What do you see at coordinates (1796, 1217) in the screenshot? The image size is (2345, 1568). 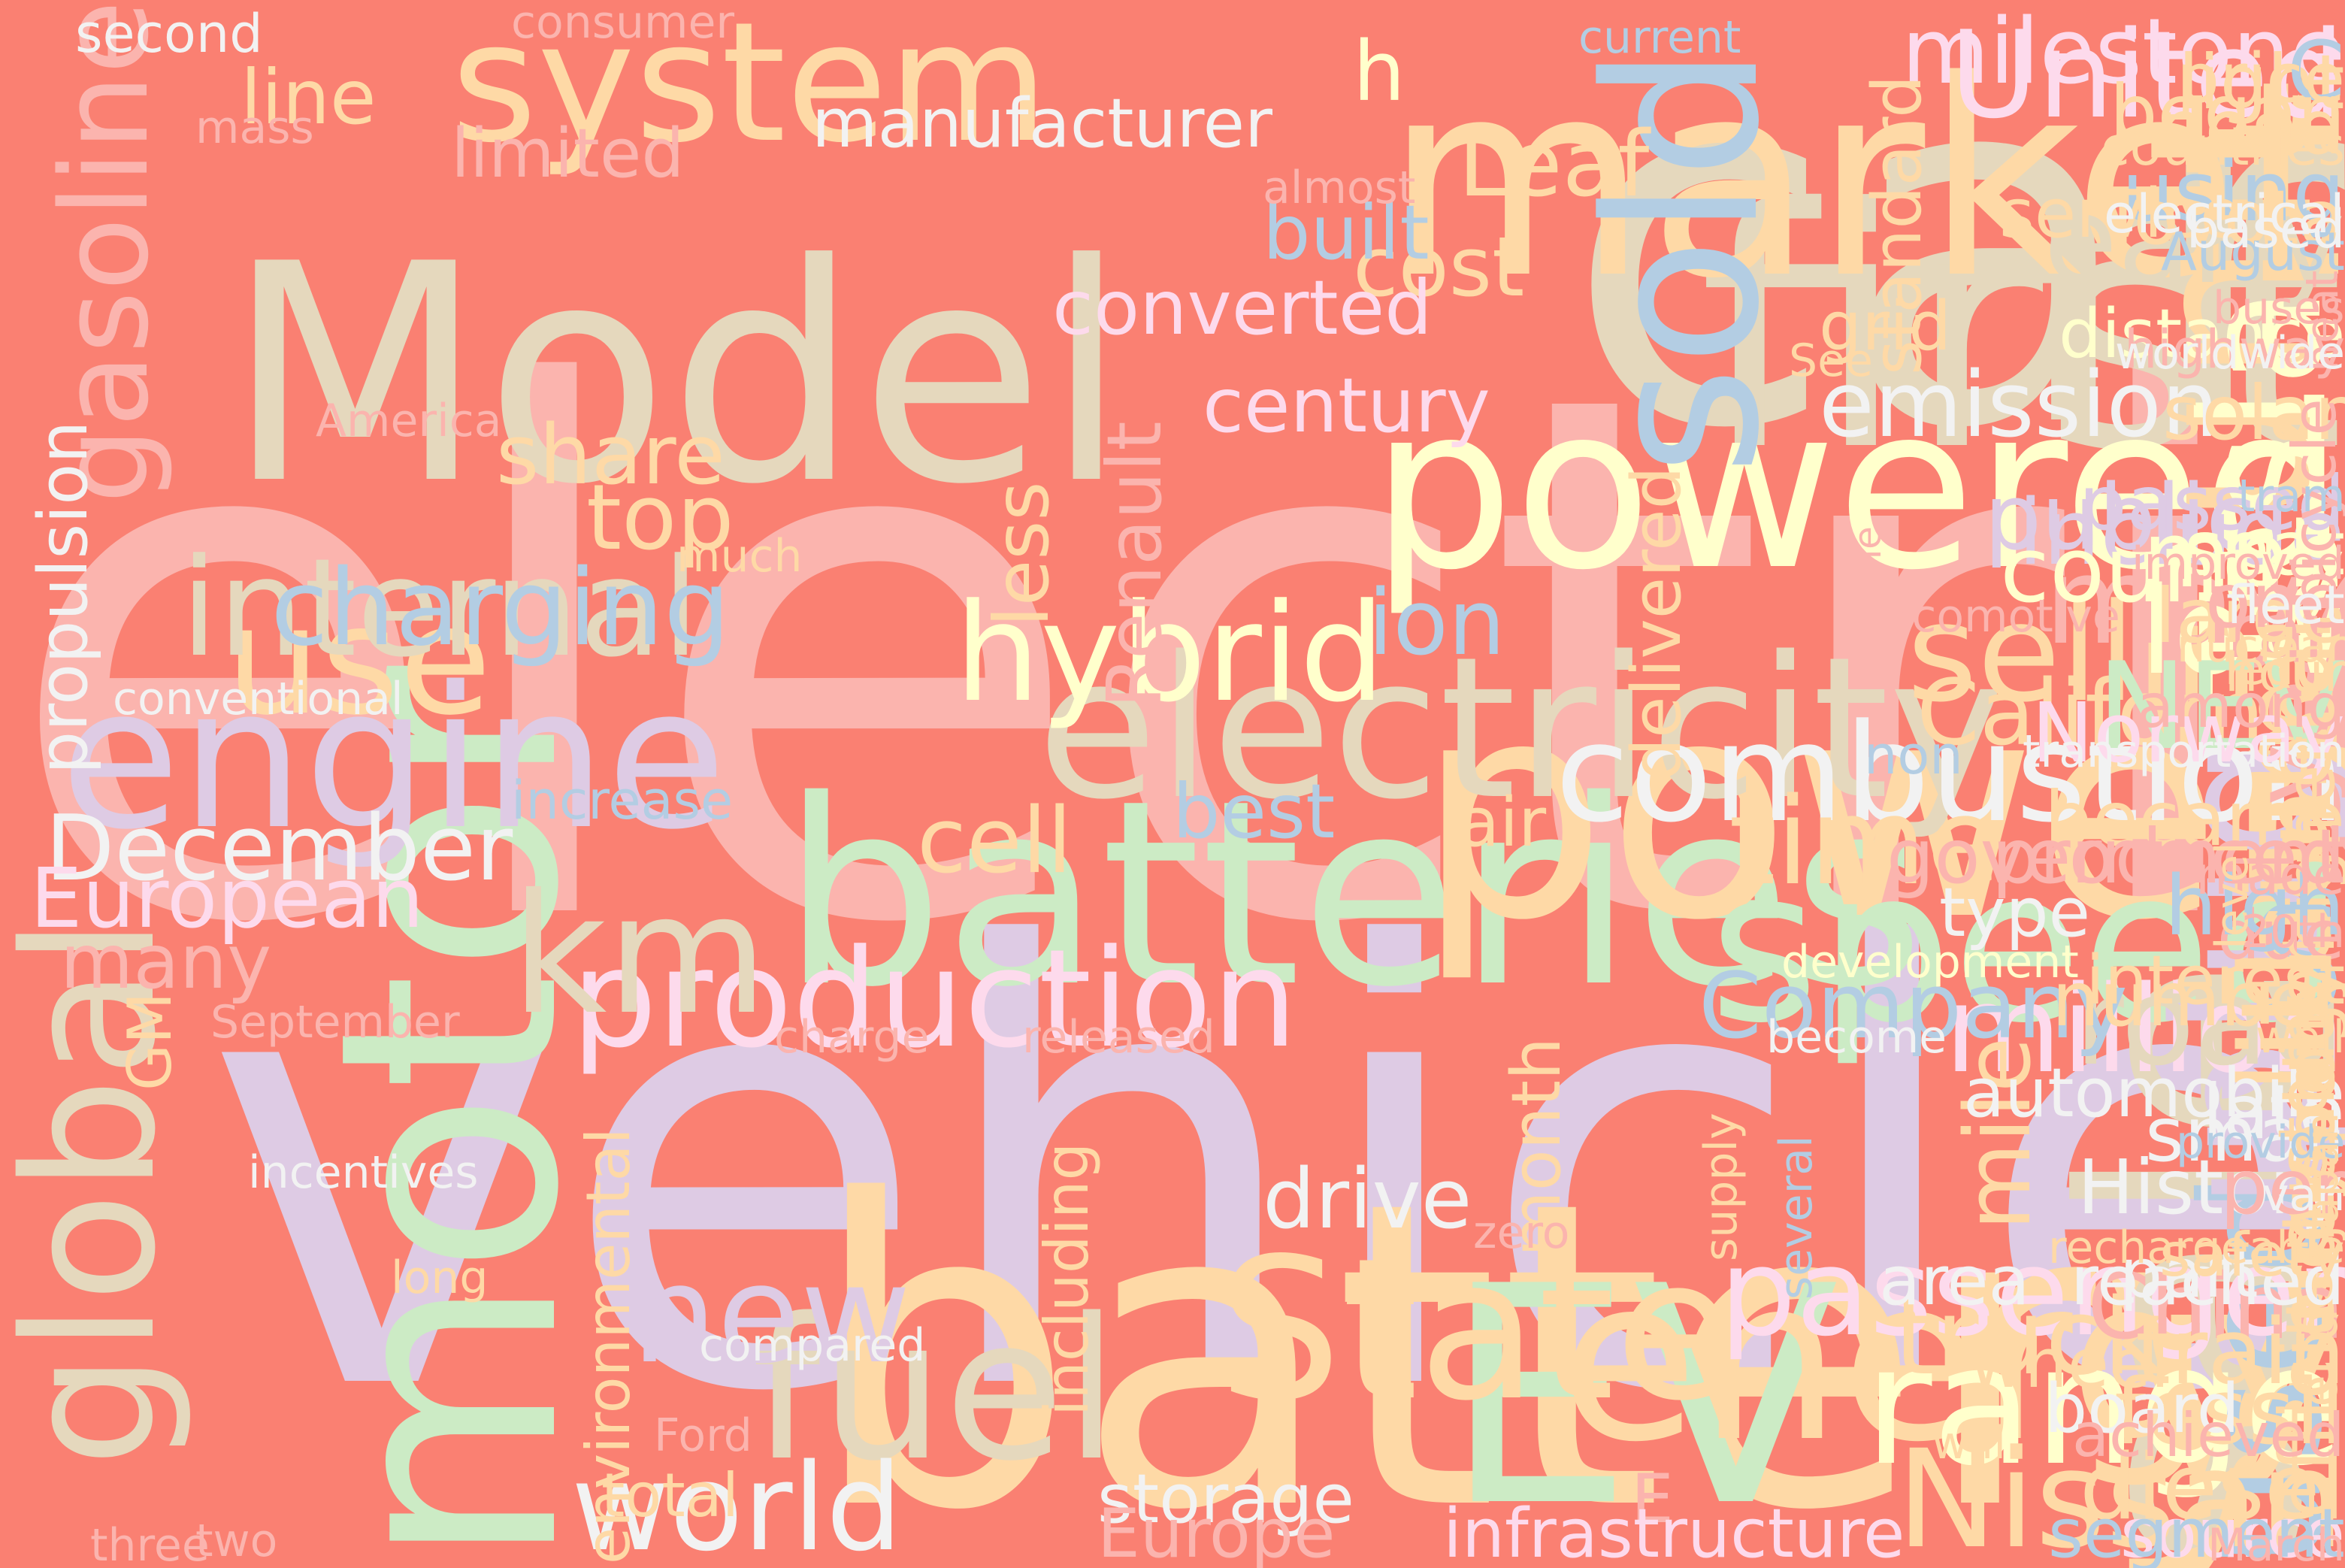 I see `word-several: several` at bounding box center [1796, 1217].